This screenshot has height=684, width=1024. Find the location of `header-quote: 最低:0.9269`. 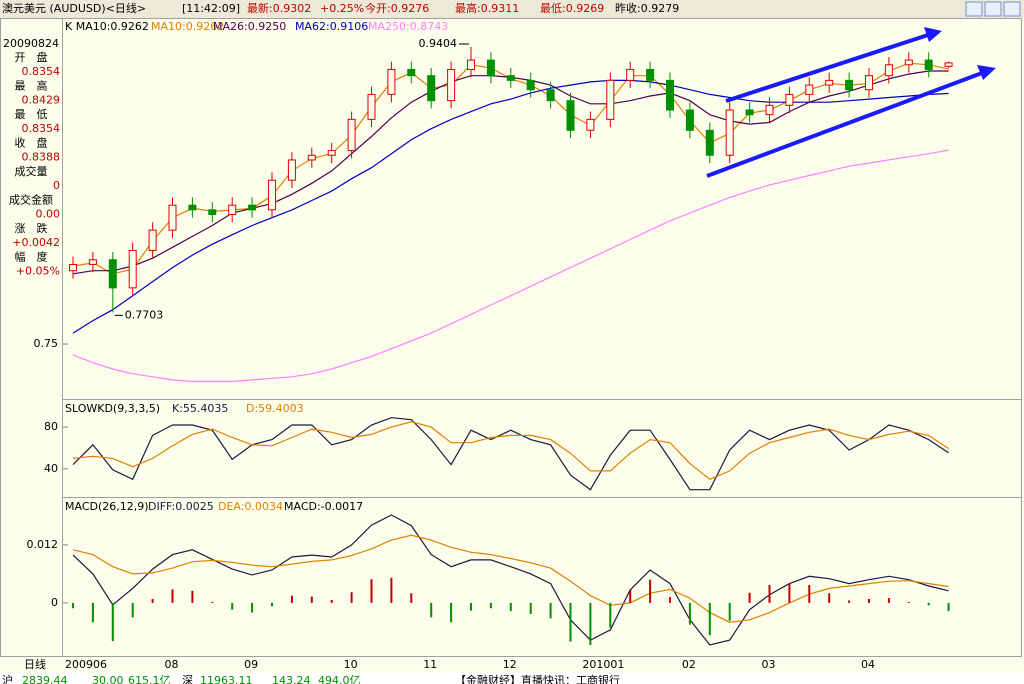

header-quote: 最低:0.9269 is located at coordinates (572, 8).